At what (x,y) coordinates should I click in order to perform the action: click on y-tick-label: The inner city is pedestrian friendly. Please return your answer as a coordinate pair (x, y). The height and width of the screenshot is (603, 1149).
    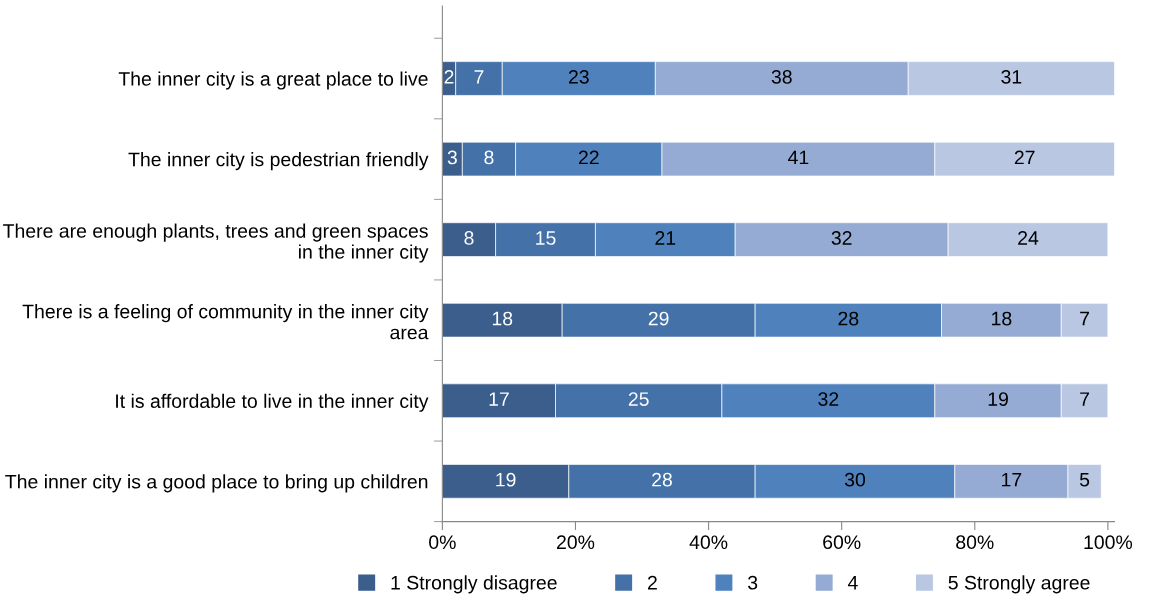
    Looking at the image, I should click on (278, 161).